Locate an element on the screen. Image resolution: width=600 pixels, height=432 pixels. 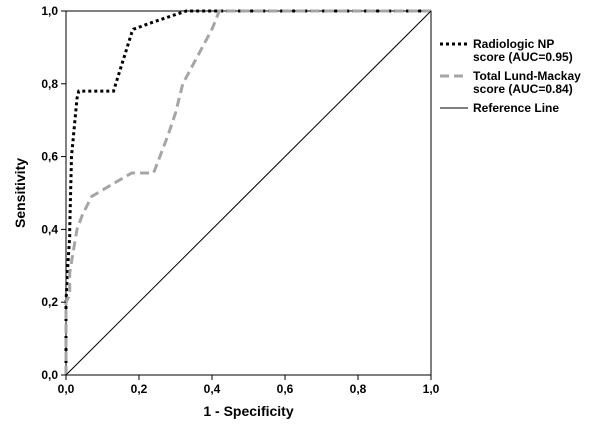
legend-label-1: Total Lund-Mackay is located at coordinates (527, 76).